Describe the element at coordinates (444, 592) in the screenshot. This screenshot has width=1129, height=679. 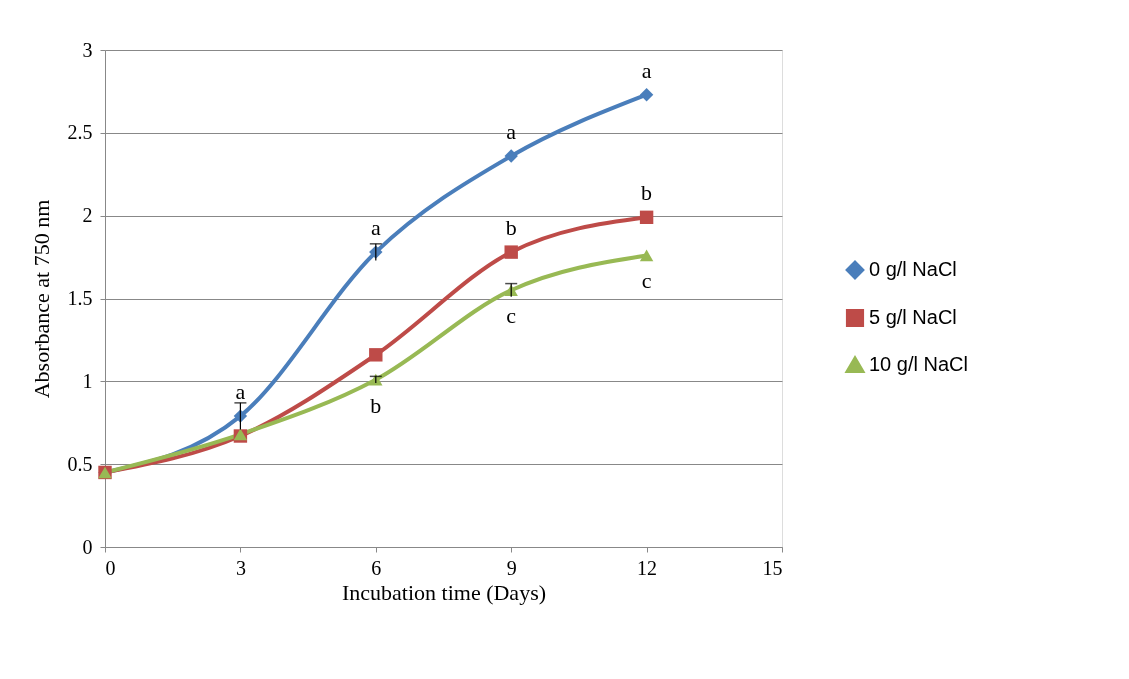
I see `x-axis-title: Incubation time (Days)` at that location.